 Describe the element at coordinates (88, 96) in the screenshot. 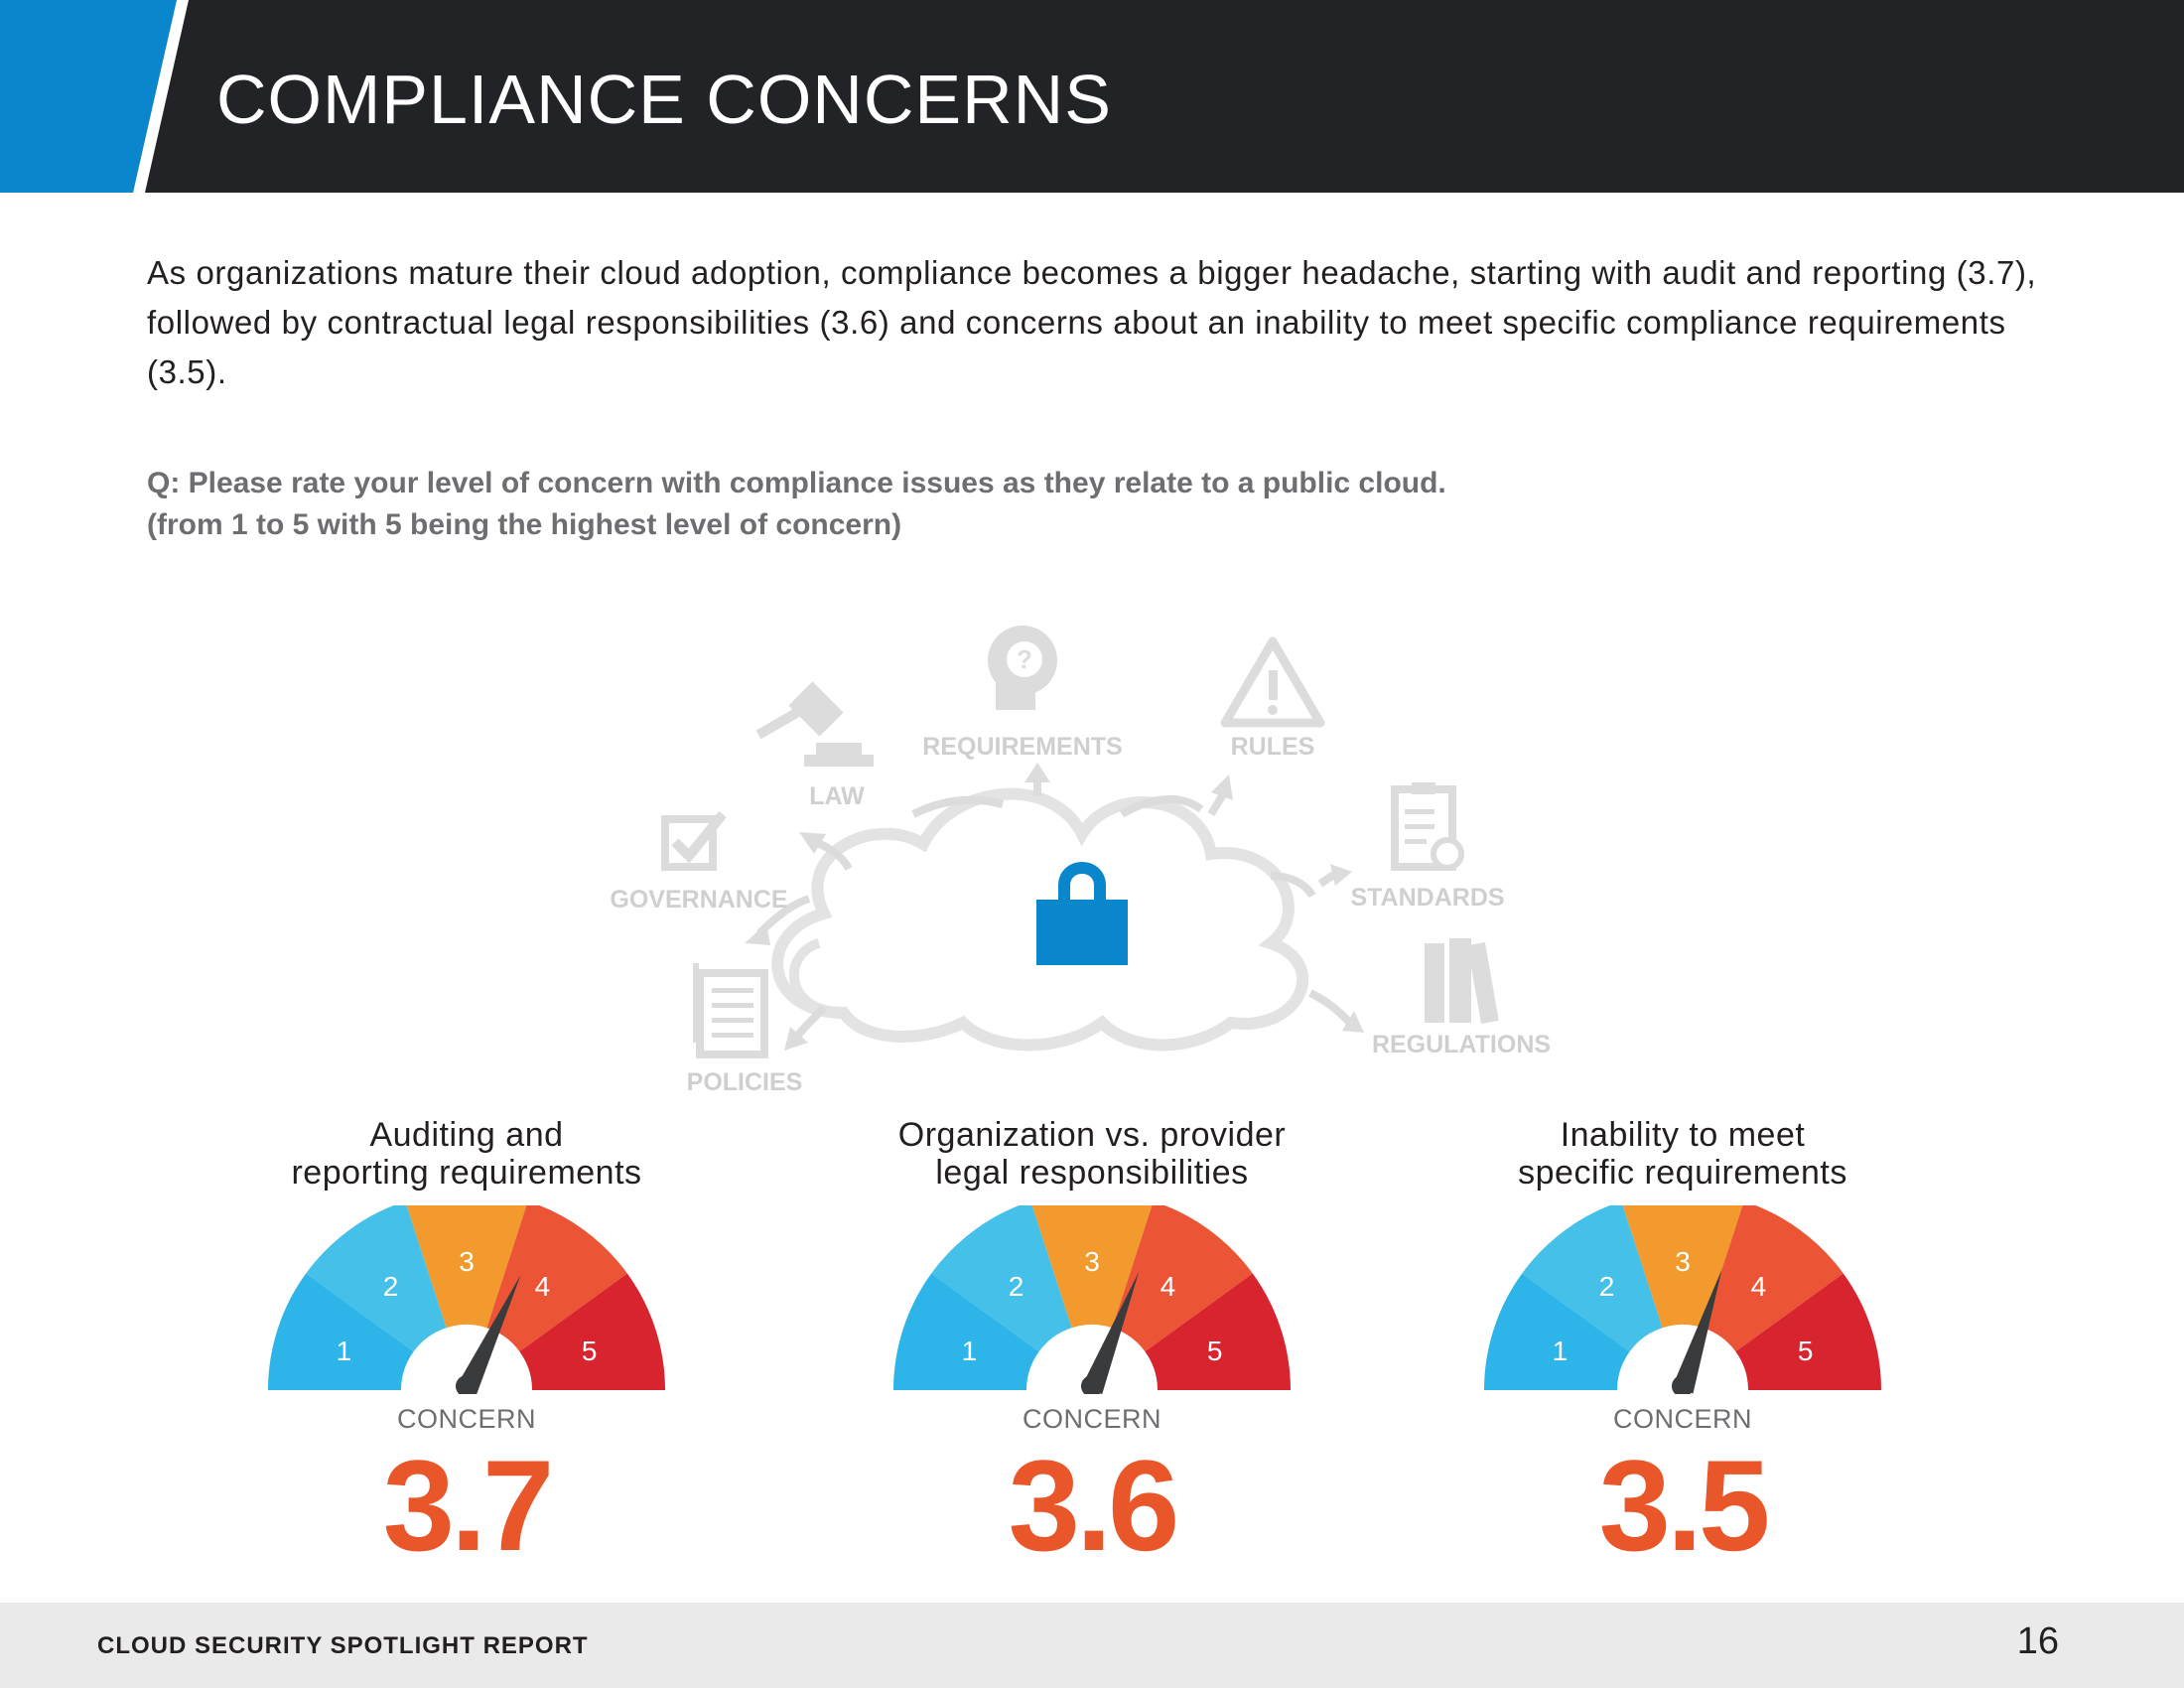

I see `header-accent-stripe` at that location.